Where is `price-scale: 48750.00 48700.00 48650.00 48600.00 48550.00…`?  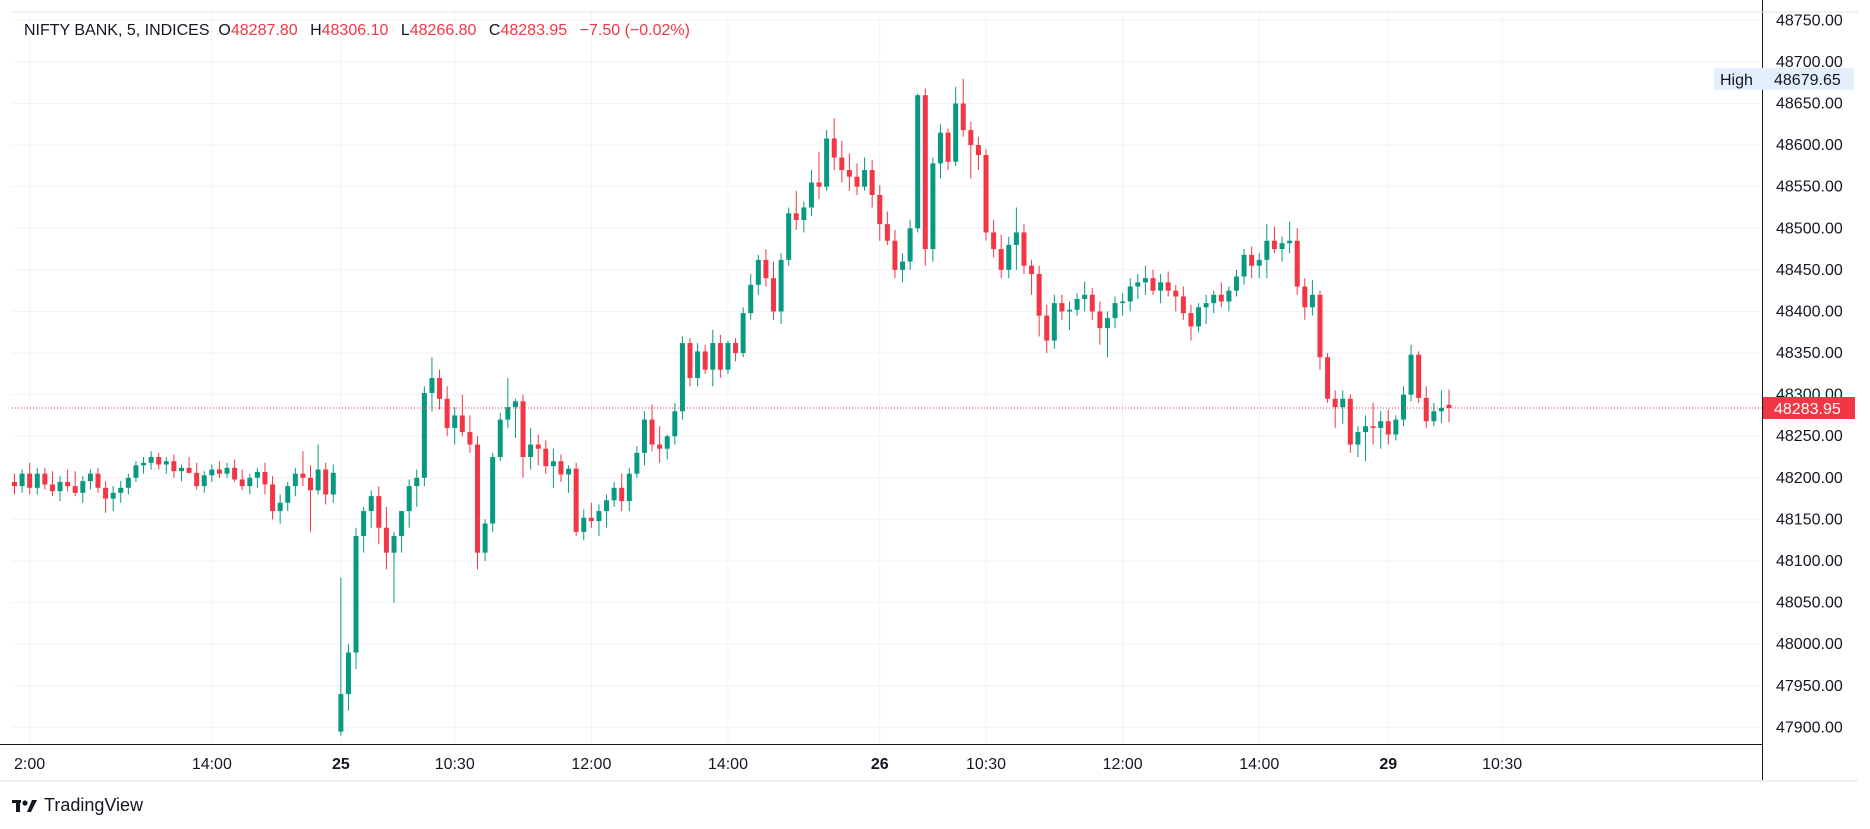
price-scale: 48750.00 48700.00 48650.00 48600.00 48550.00… is located at coordinates (1809, 374).